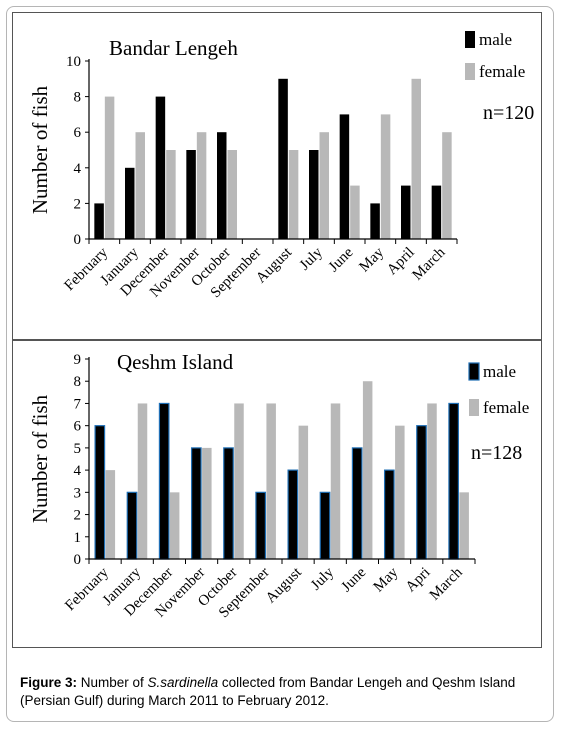 This screenshot has height=732, width=562. What do you see at coordinates (78, 98) in the screenshot?
I see `chart-0-y-tick-label: 8` at bounding box center [78, 98].